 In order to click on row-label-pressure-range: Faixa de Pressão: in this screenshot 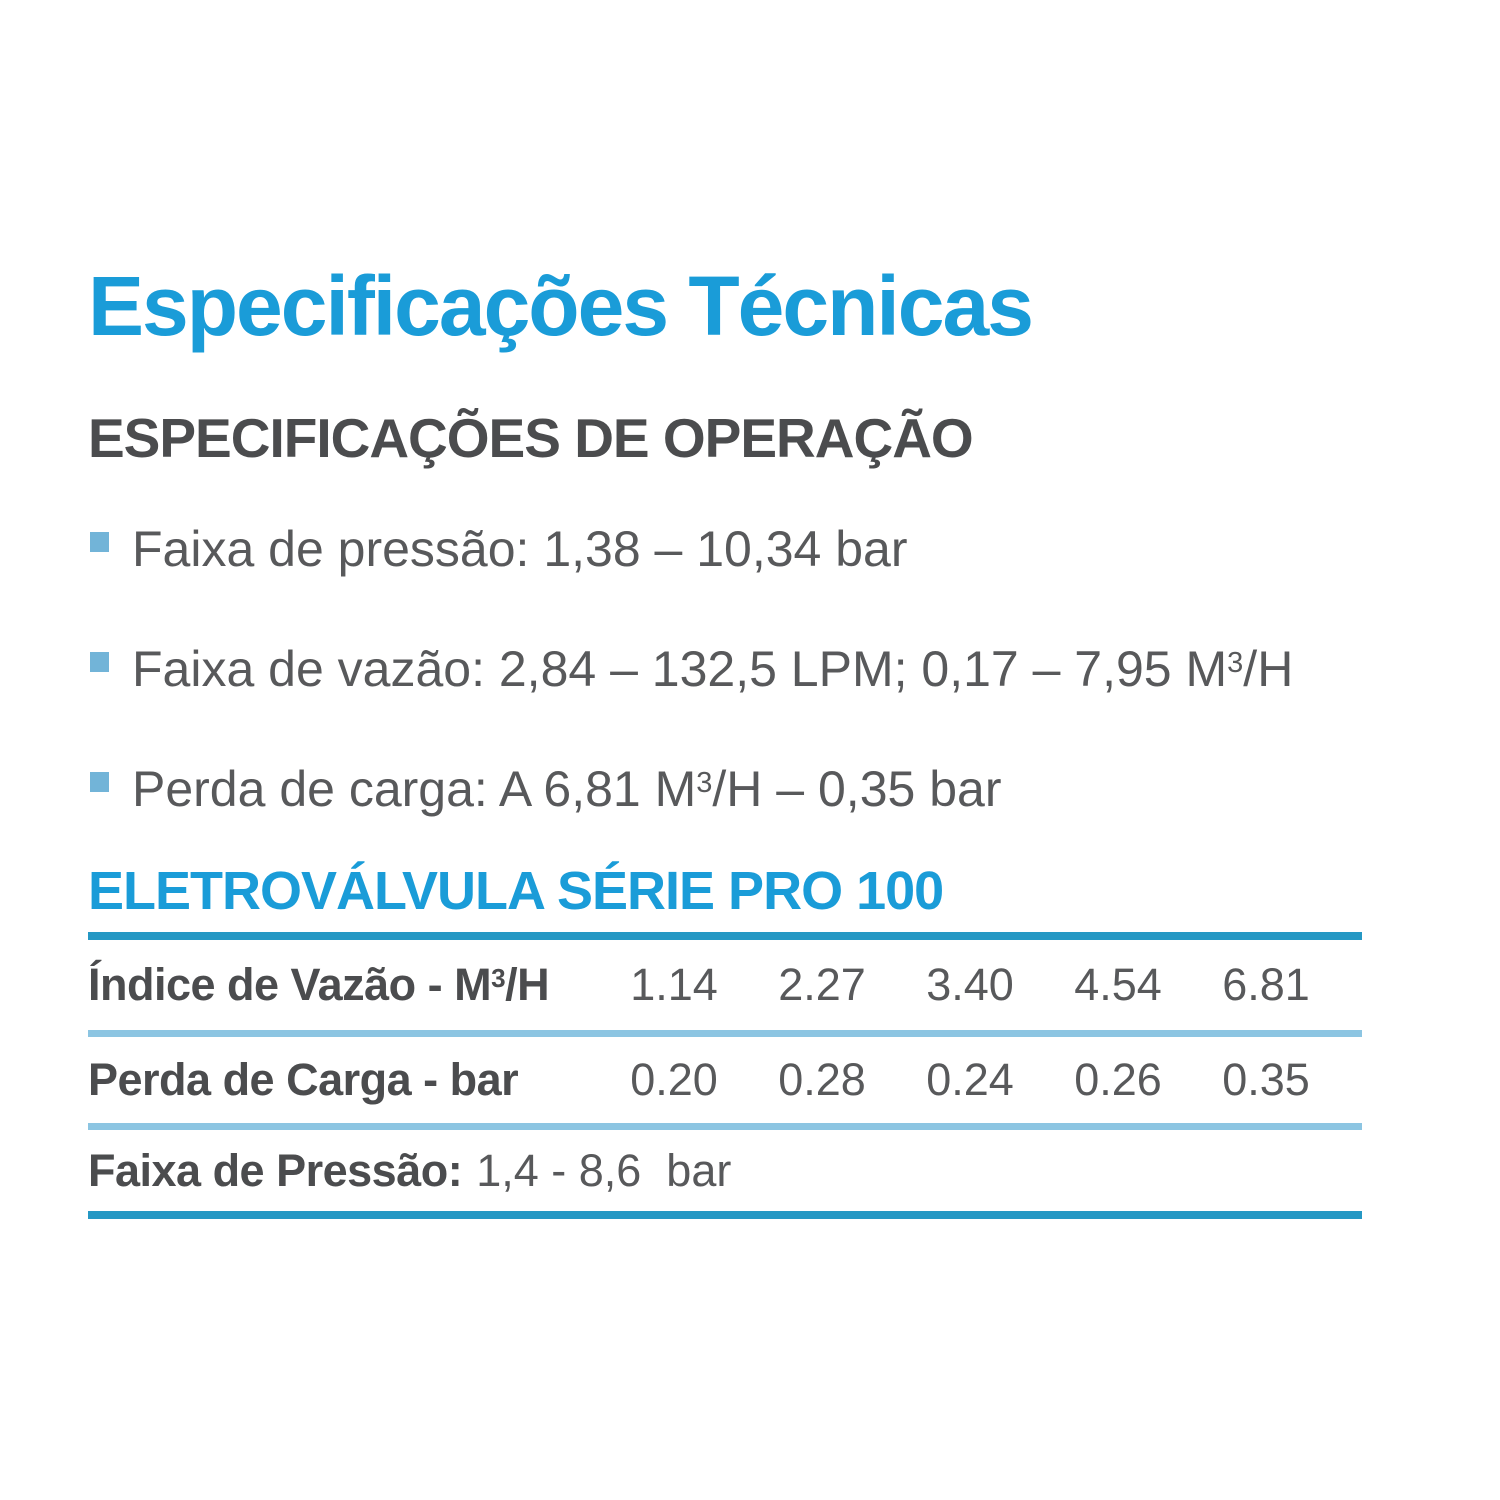, I will do `click(275, 1170)`.